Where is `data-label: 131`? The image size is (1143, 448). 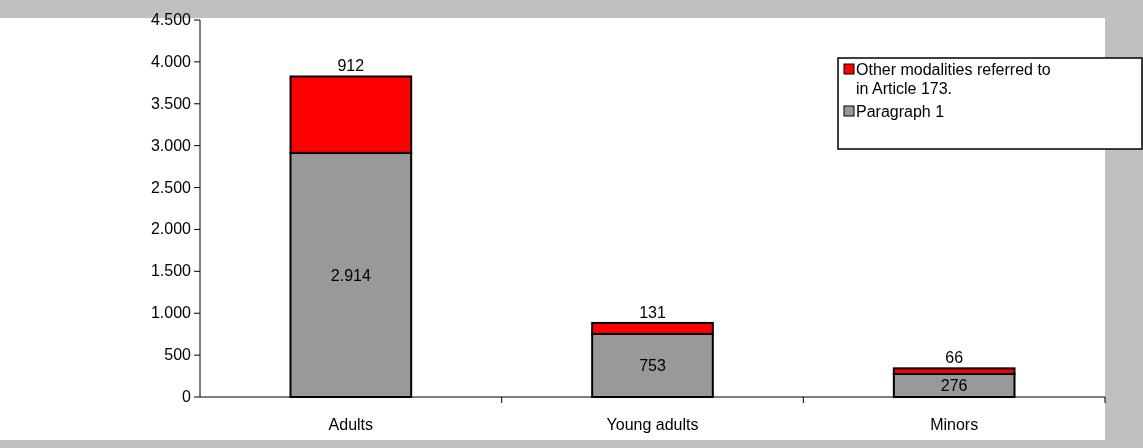 data-label: 131 is located at coordinates (652, 312).